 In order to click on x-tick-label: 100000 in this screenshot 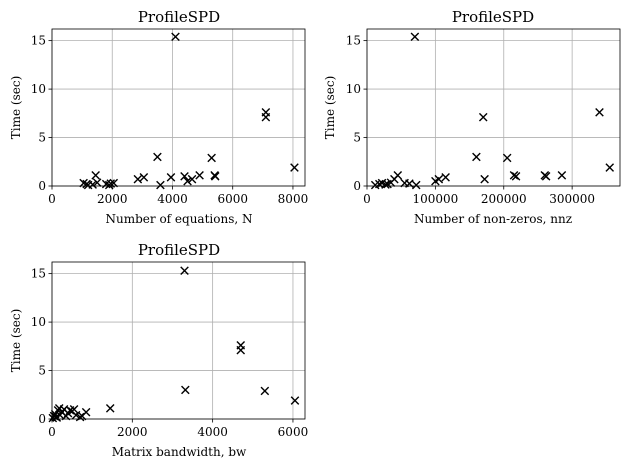, I will do `click(435, 199)`.